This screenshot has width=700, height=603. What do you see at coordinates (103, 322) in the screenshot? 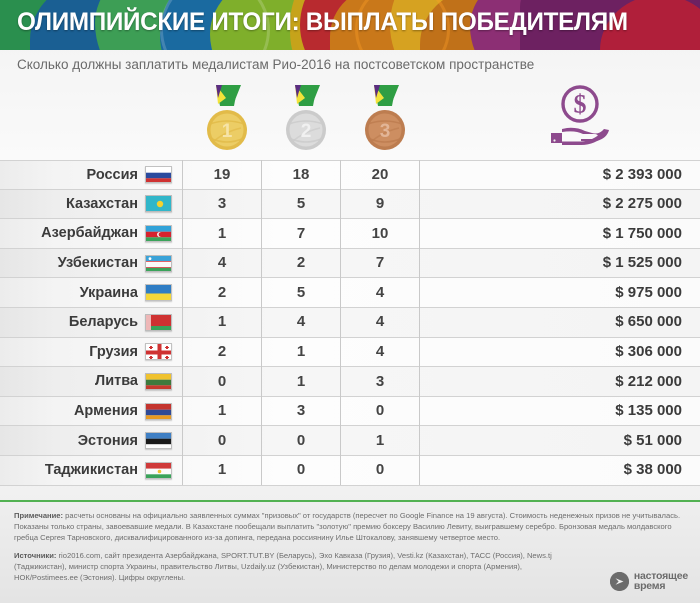
I see `country-label: Беларусь` at bounding box center [103, 322].